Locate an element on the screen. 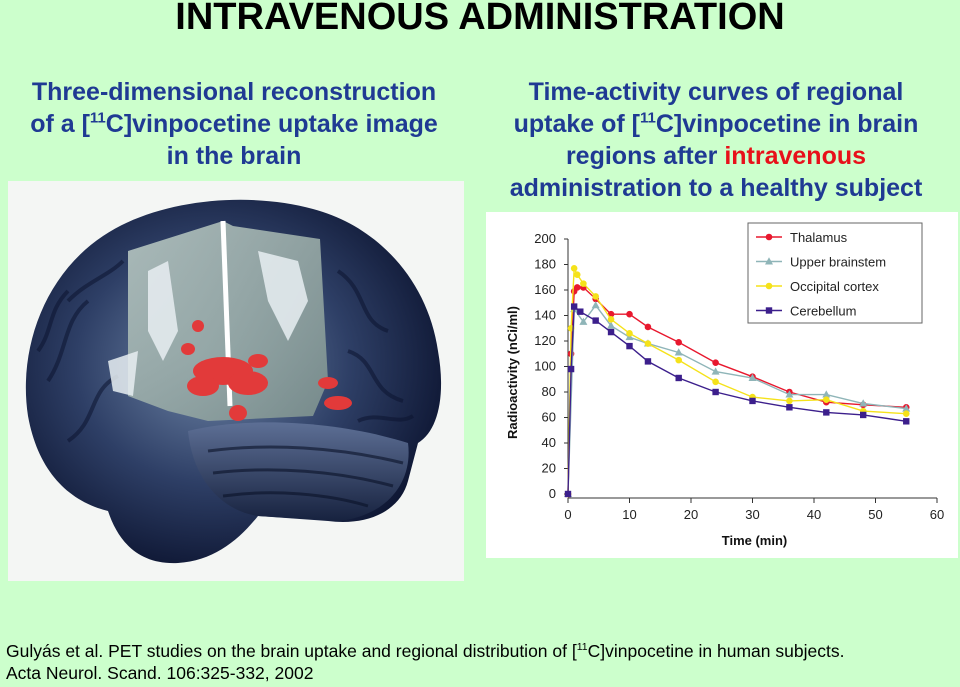 The image size is (960, 687). y-tick-label: 140 is located at coordinates (545, 315).